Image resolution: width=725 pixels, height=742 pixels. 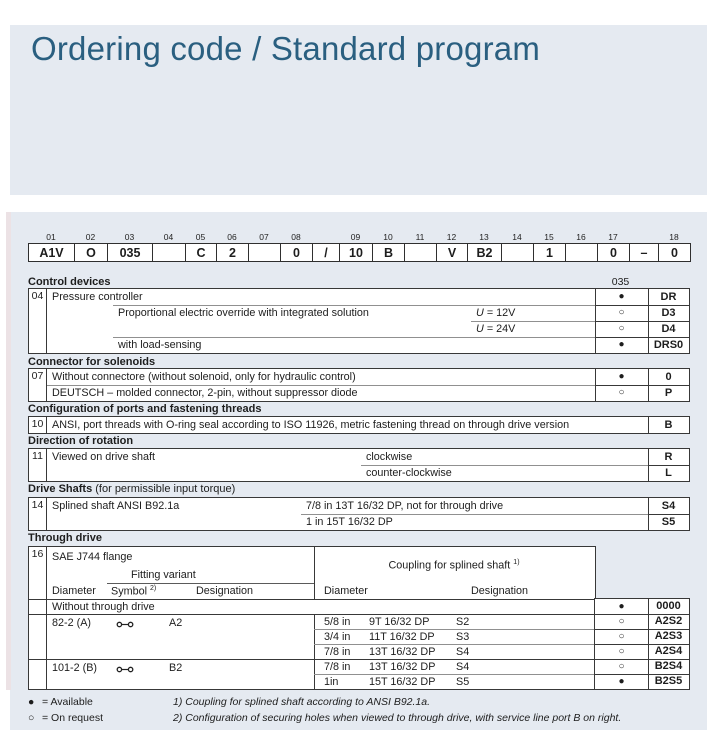 What do you see at coordinates (51, 237) in the screenshot?
I see `code-position: 01` at bounding box center [51, 237].